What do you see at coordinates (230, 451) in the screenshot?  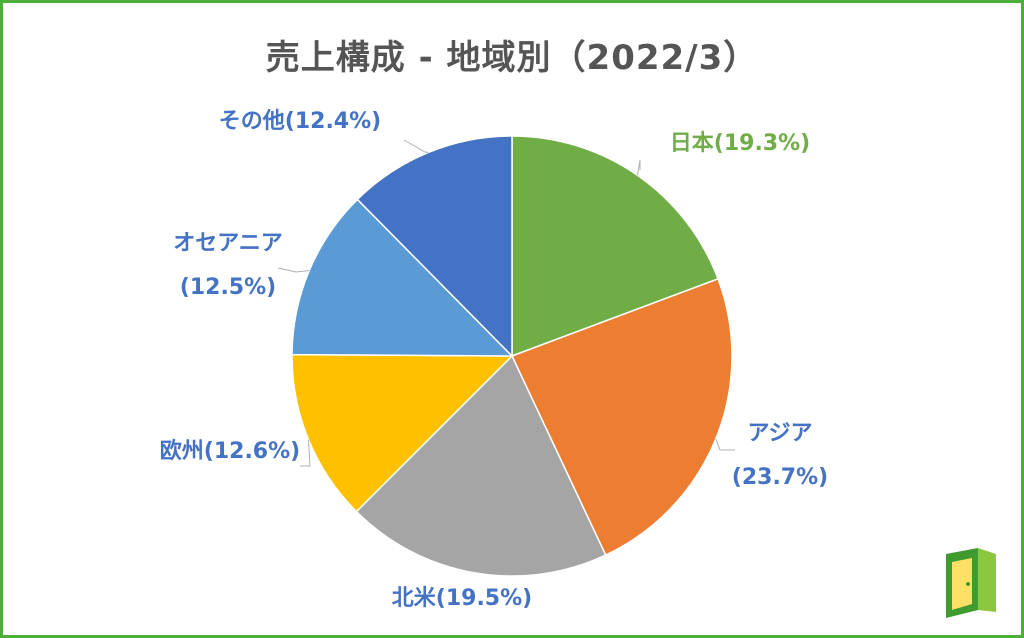 I see `data-label-4-line-1: 欧州(12.6%)` at bounding box center [230, 451].